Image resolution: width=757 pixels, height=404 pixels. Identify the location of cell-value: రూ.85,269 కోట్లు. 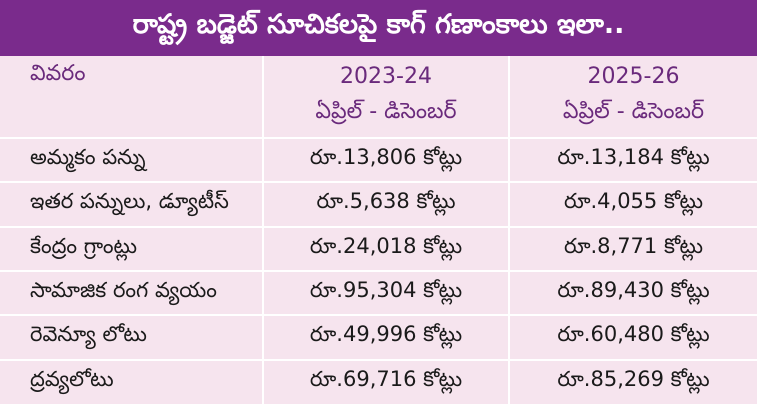
(633, 378).